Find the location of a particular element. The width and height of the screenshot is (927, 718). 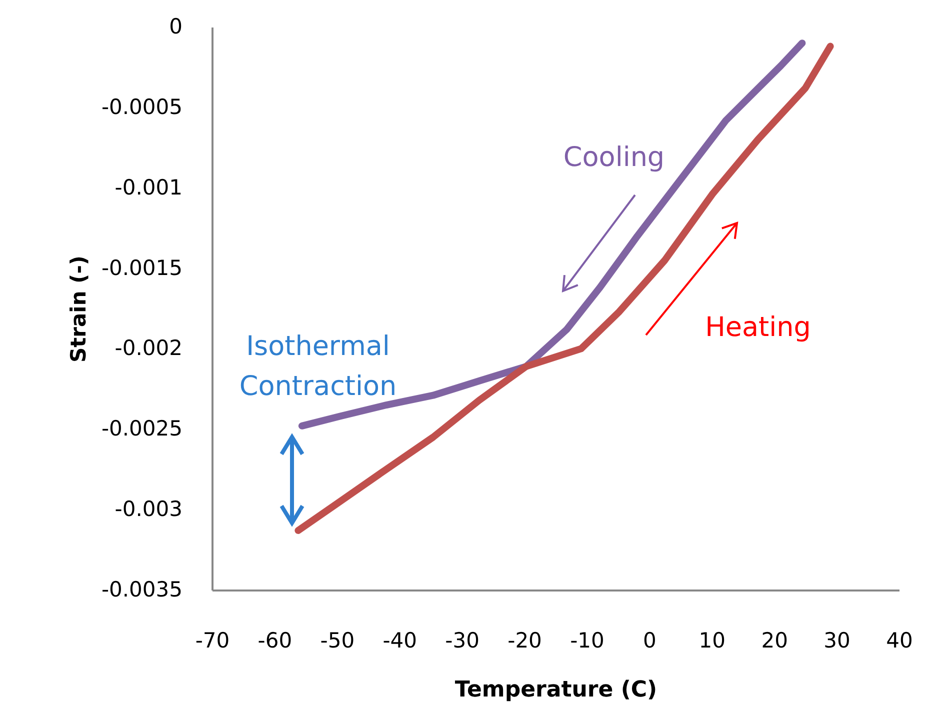

y-tick-label: -0.001 is located at coordinates (148, 187).